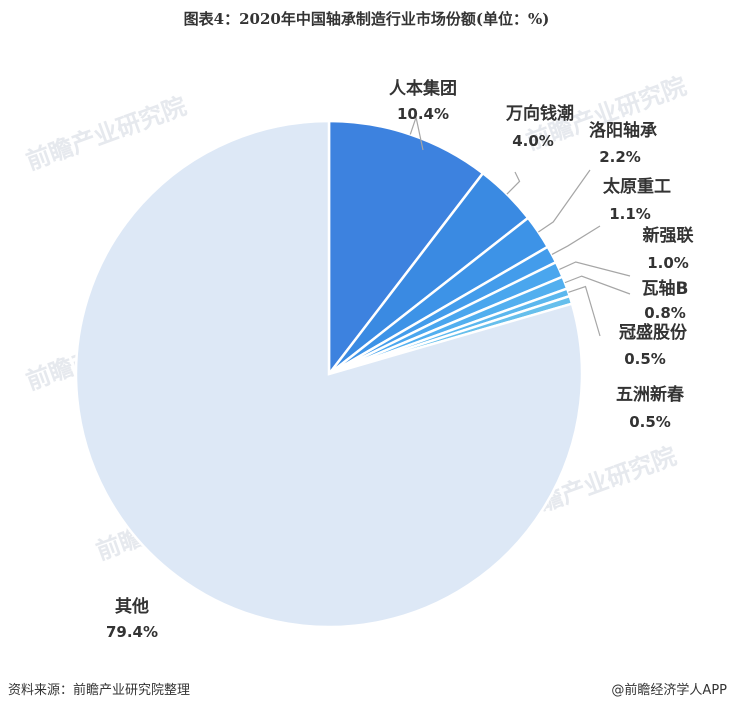 The height and width of the screenshot is (707, 733). I want to click on slice-label-value-3: 1.1%, so click(630, 214).